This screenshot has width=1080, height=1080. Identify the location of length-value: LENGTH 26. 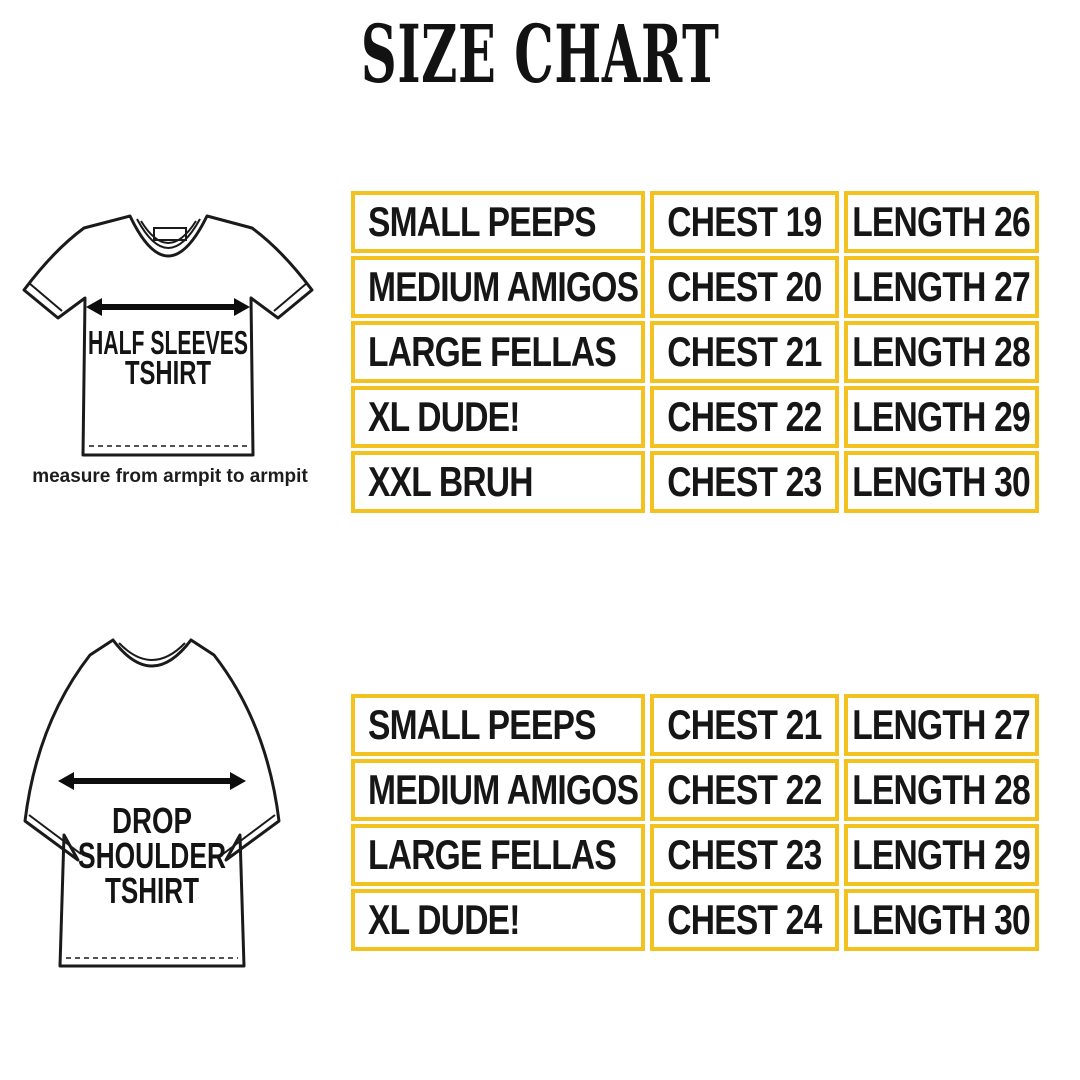
(941, 221).